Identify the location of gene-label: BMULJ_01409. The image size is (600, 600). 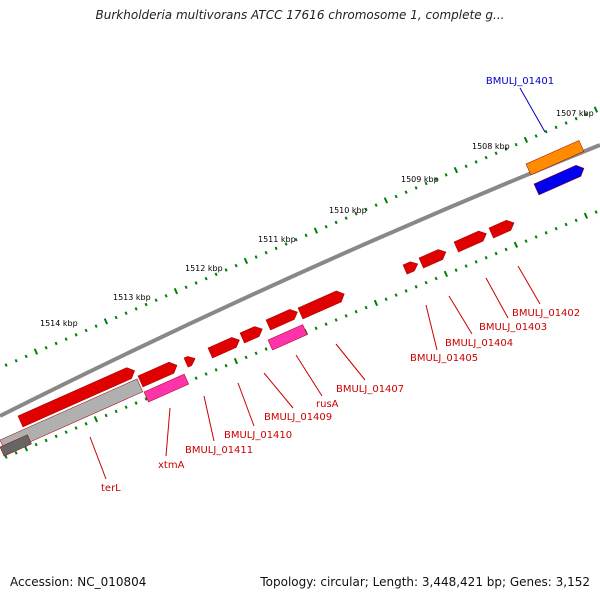
(298, 417).